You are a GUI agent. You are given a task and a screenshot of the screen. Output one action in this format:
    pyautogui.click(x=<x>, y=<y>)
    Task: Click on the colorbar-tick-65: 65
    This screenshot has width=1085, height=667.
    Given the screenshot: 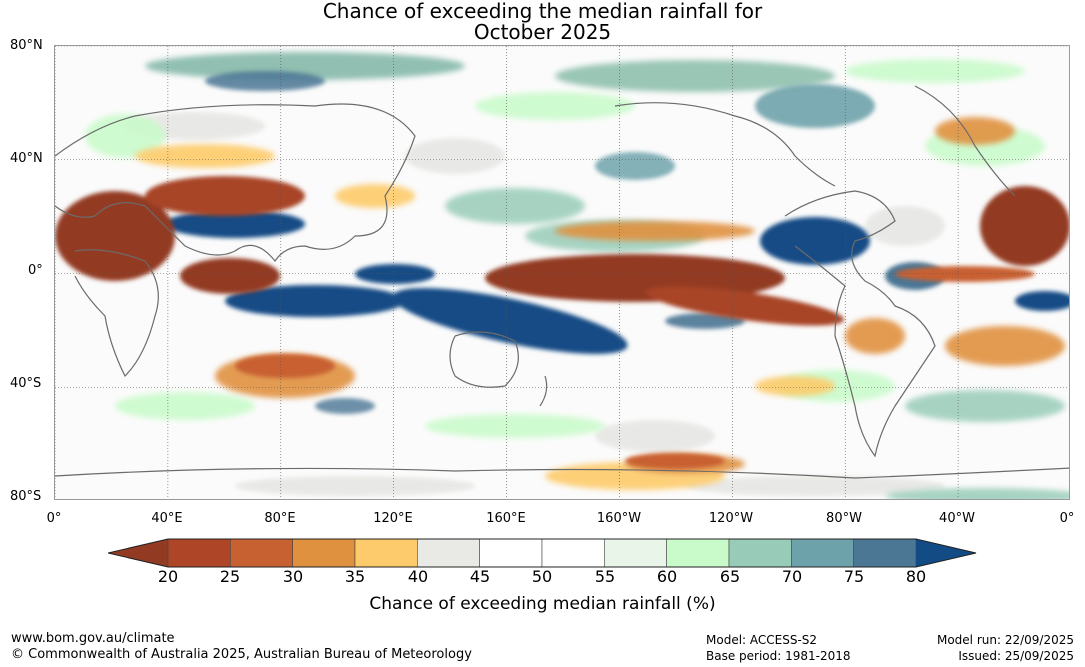 What is the action you would take?
    pyautogui.click(x=730, y=576)
    